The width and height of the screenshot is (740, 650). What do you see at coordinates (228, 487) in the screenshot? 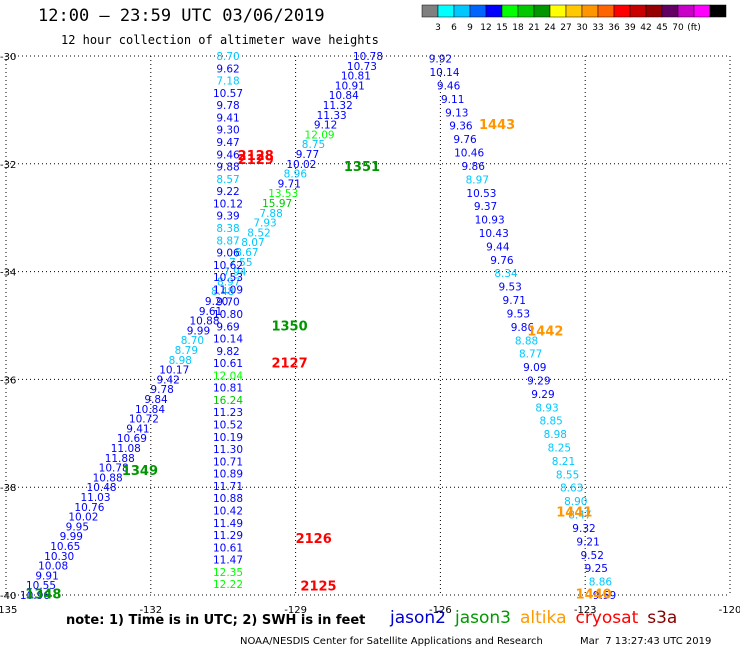
I see `wave-height-value: 11.71` at bounding box center [228, 487].